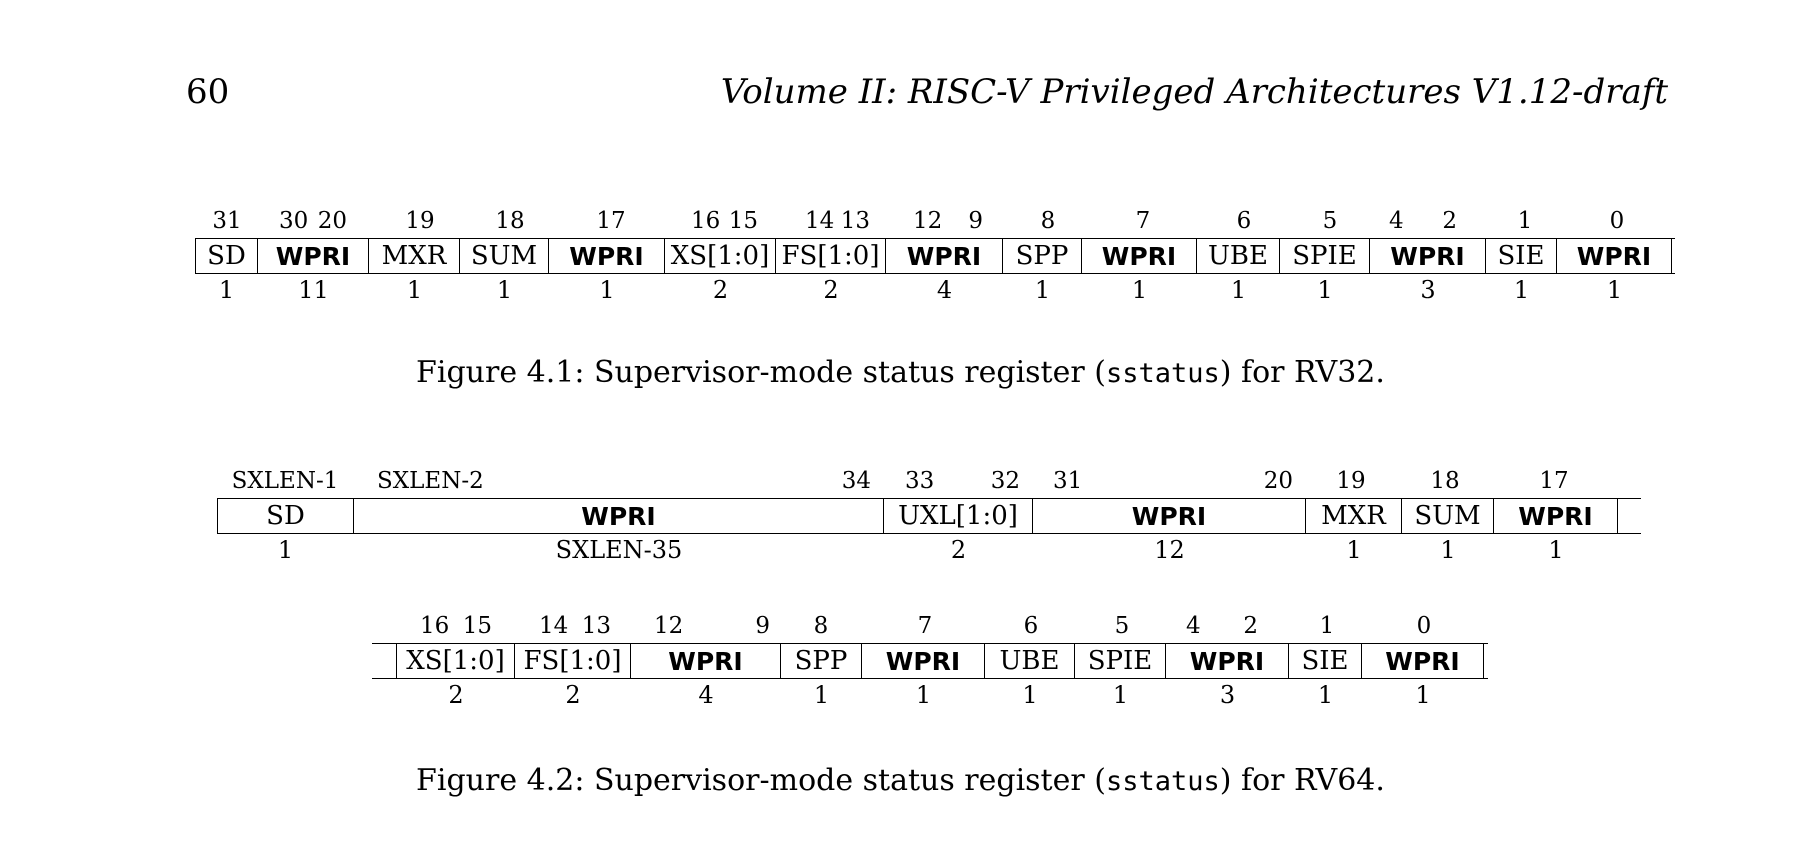 Image resolution: width=1801 pixels, height=860 pixels. Describe the element at coordinates (1302, 372) in the screenshot. I see `caption-text: ) for RV32.` at that location.